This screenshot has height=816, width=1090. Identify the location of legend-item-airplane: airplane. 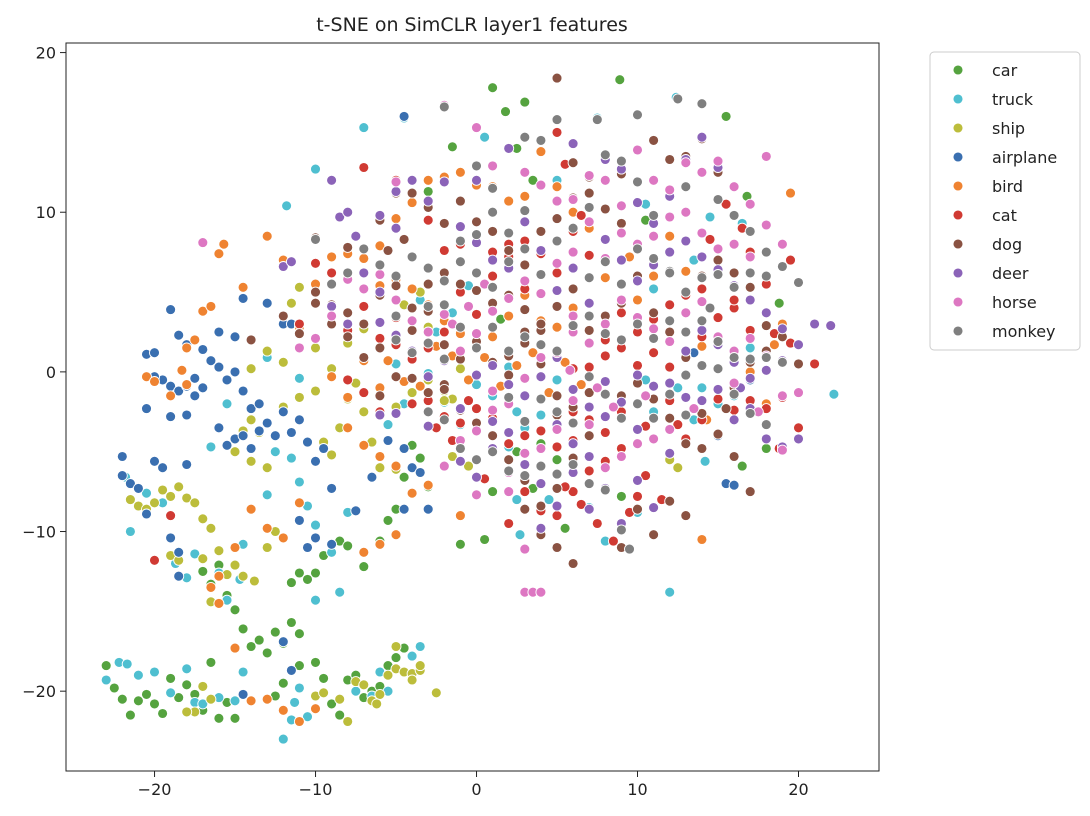
(1004, 157).